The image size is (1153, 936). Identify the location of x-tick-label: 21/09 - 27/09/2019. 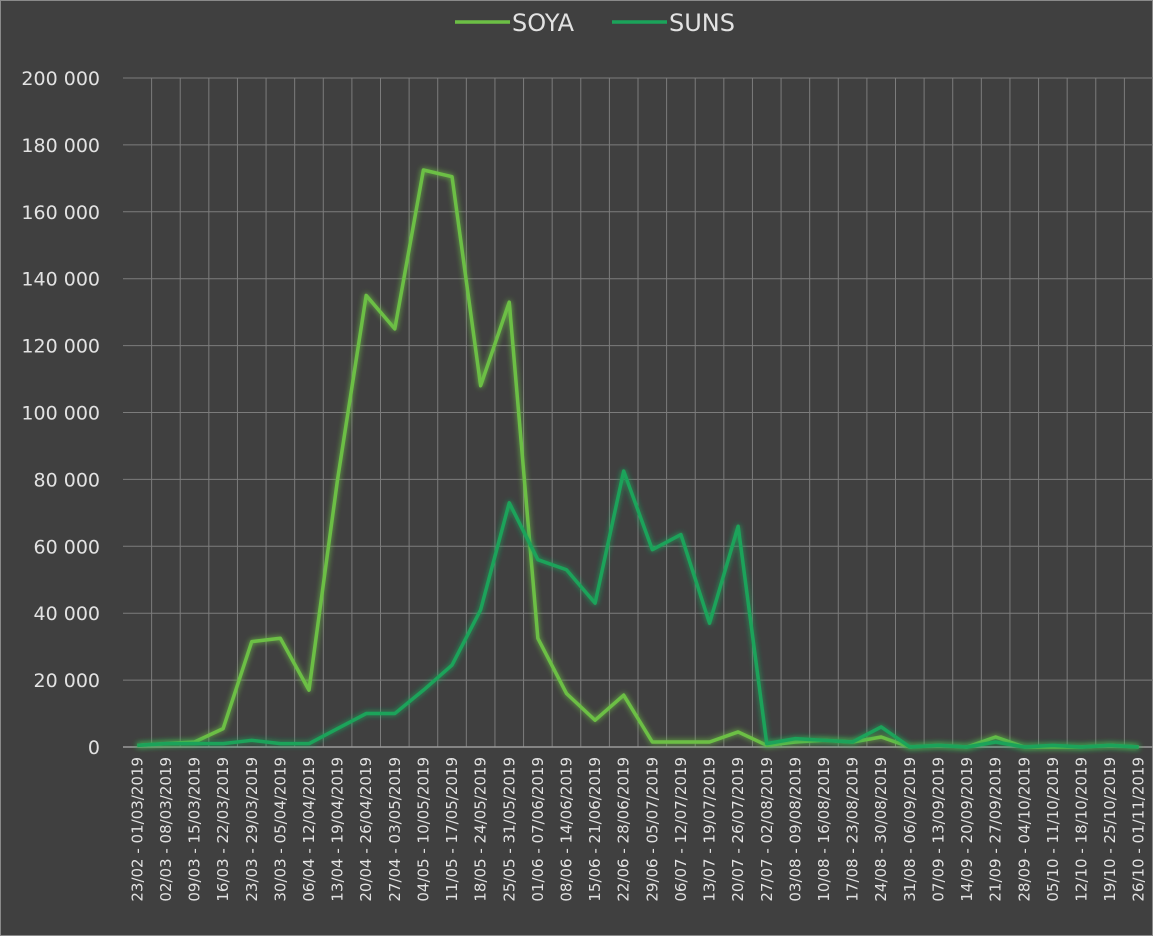
(996, 829).